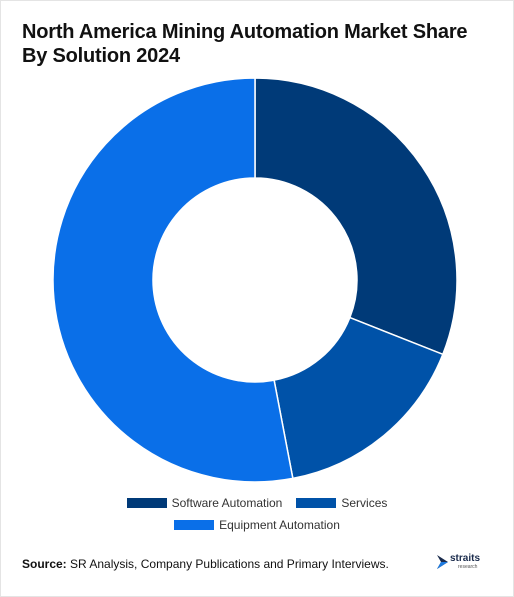 The height and width of the screenshot is (597, 514). Describe the element at coordinates (194, 525) in the screenshot. I see `legend-swatch-equipment-automation` at that location.